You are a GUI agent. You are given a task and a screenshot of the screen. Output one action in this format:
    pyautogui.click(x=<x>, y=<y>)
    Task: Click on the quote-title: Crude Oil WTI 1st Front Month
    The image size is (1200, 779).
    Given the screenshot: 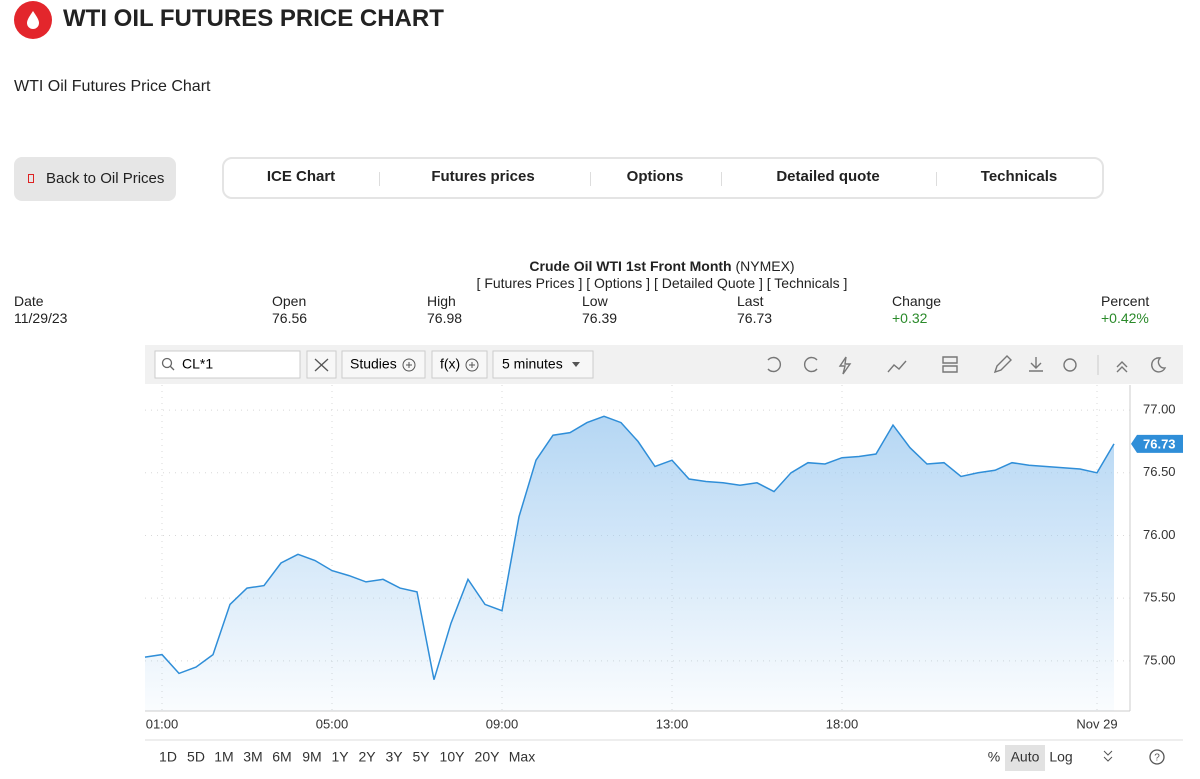 What is the action you would take?
    pyautogui.click(x=630, y=266)
    